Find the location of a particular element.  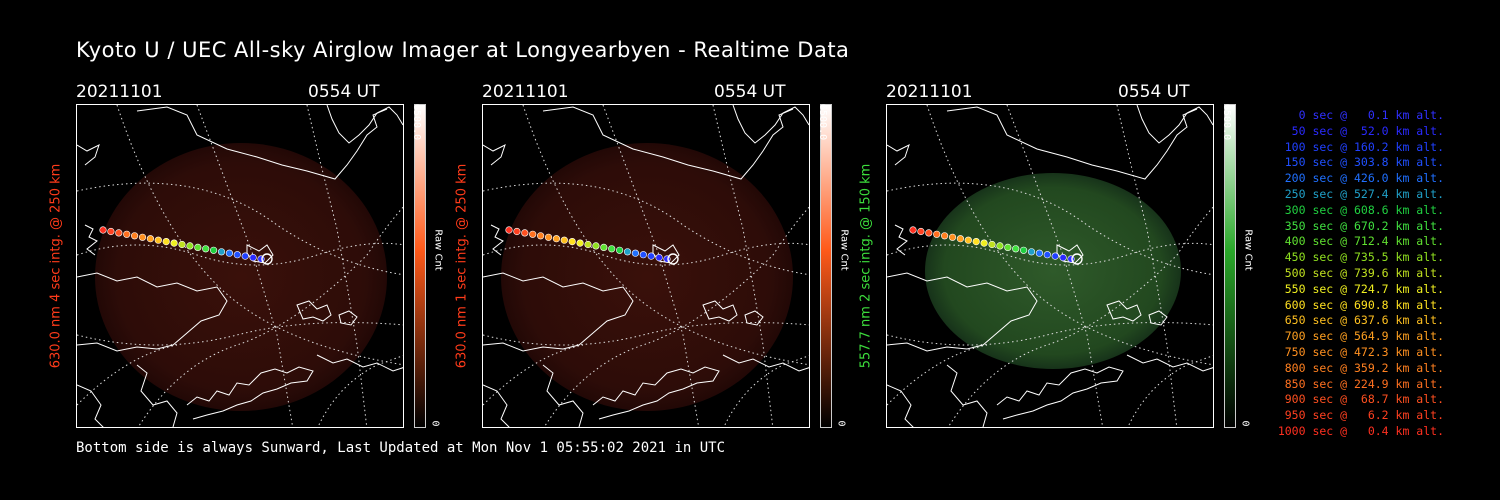

legend-entry: 400 sec @ 712.4 km alt. is located at coordinates (1364, 241).